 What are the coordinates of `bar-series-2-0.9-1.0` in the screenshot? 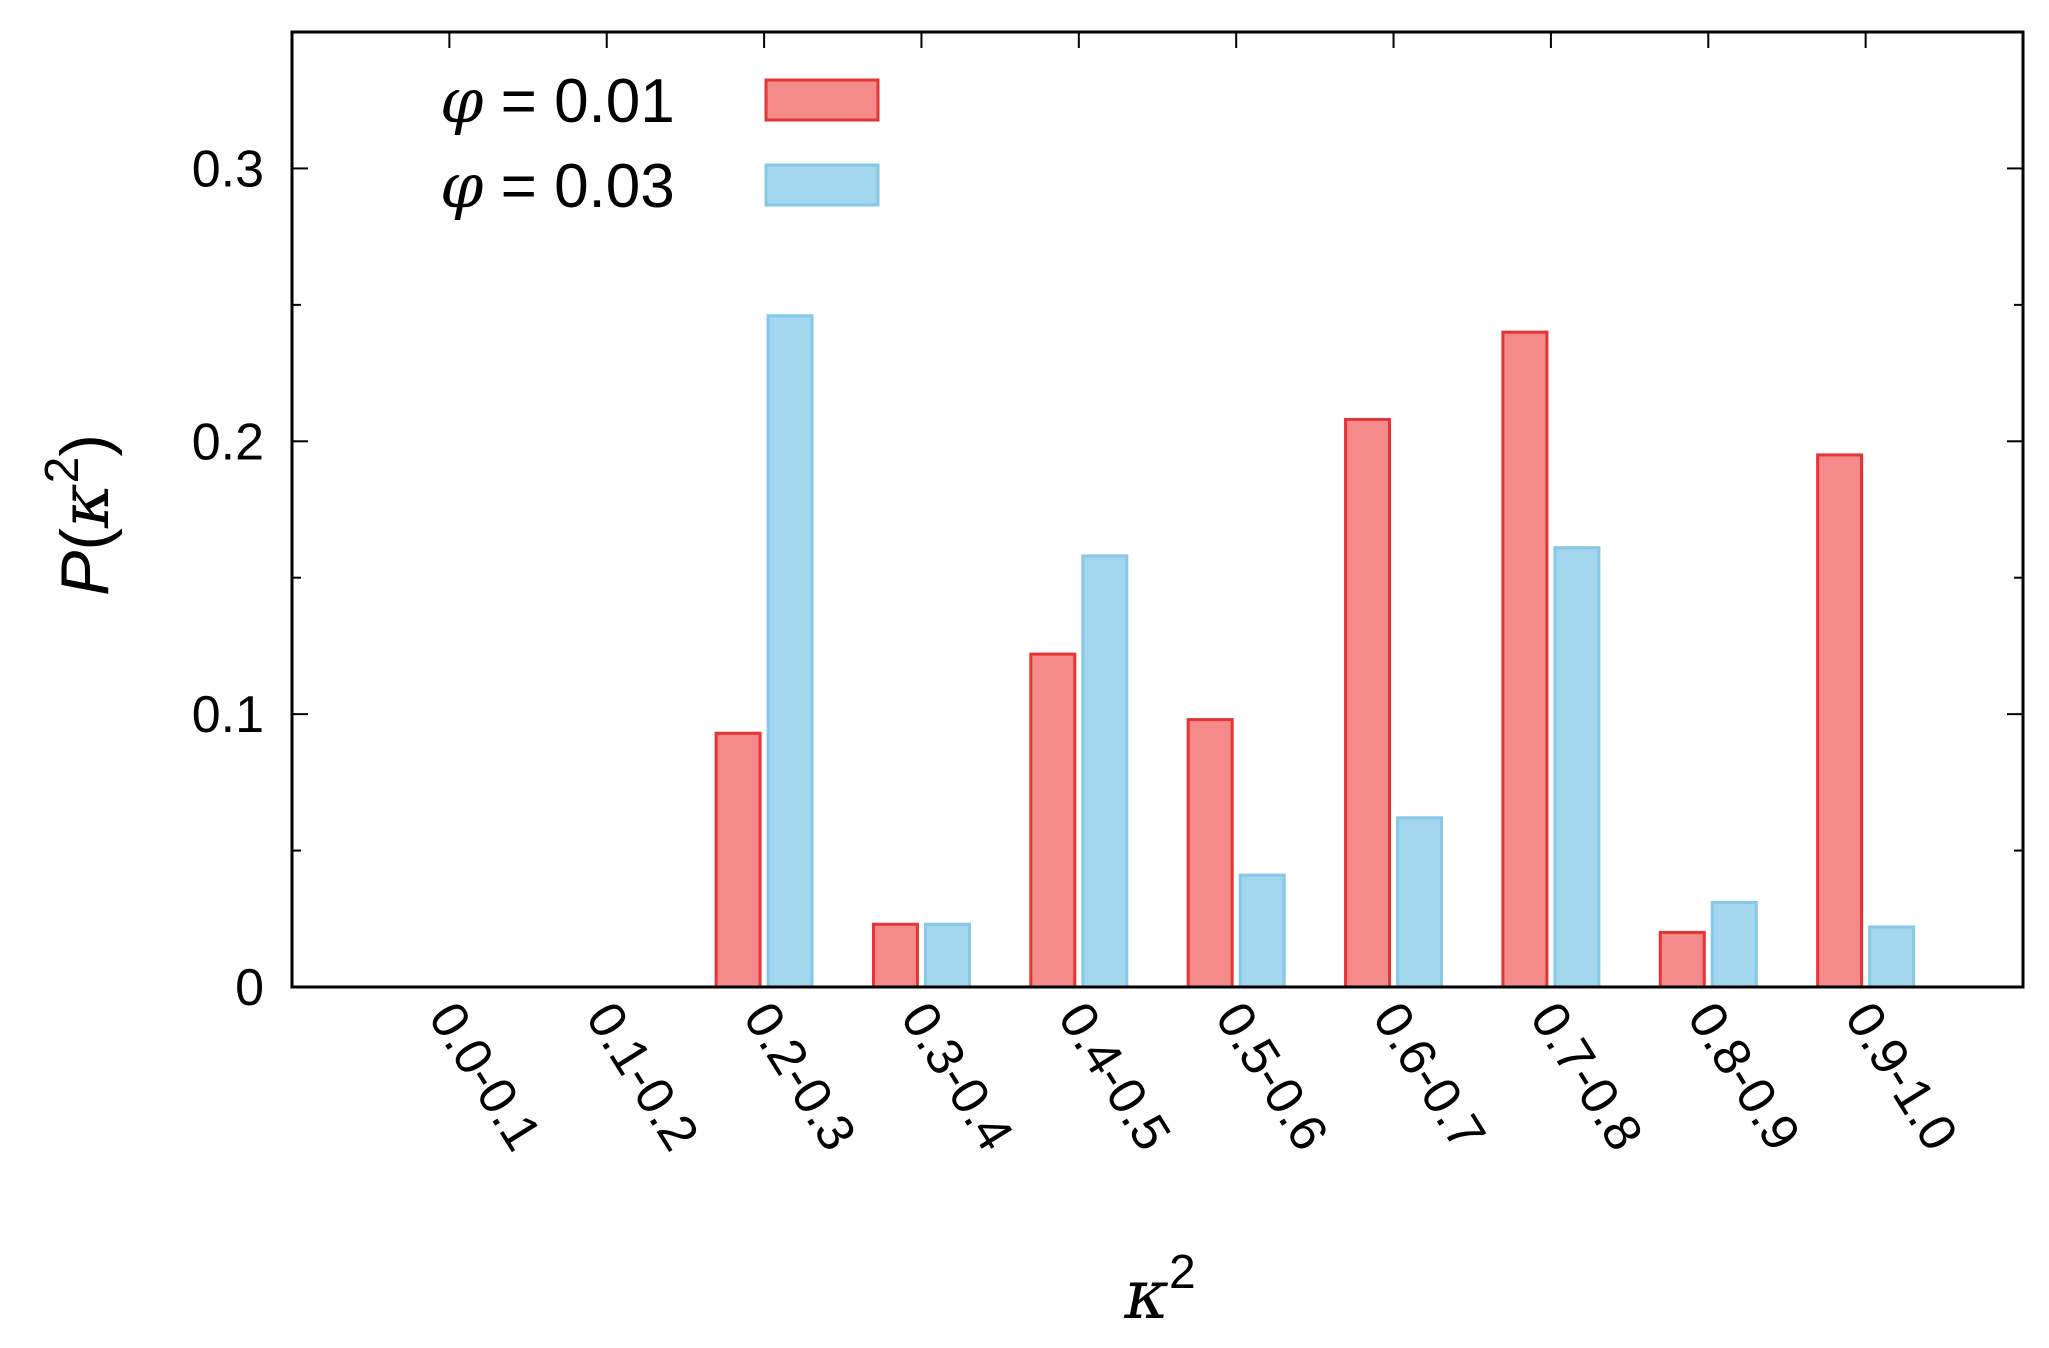 It's located at (1892, 957).